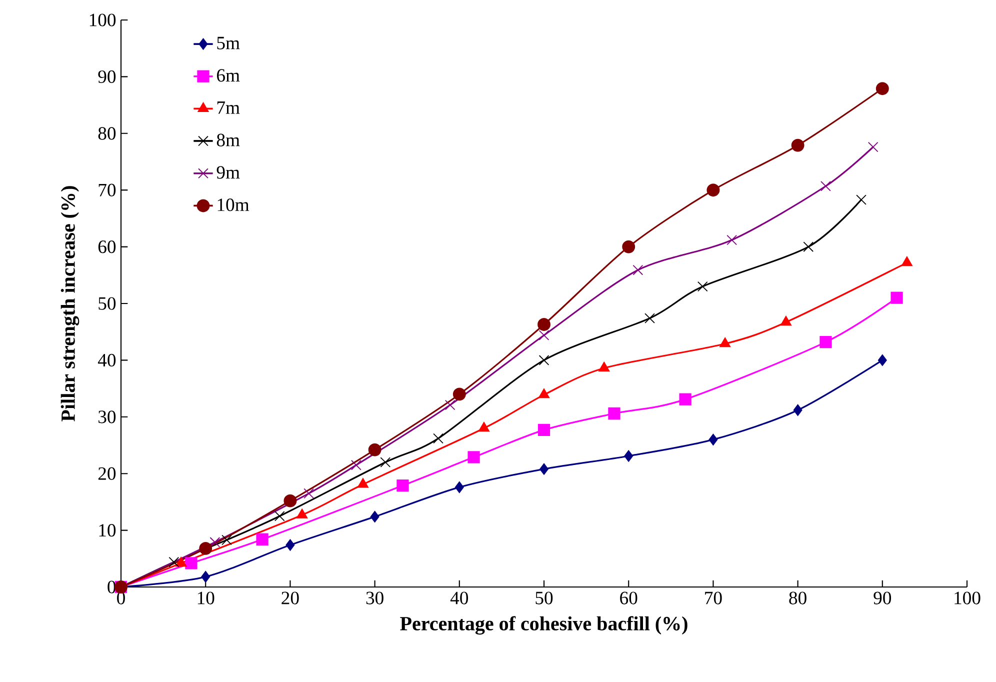 The width and height of the screenshot is (996, 682). Describe the element at coordinates (70, 304) in the screenshot. I see `y-axis-title: Pillar strength increase (%)` at that location.